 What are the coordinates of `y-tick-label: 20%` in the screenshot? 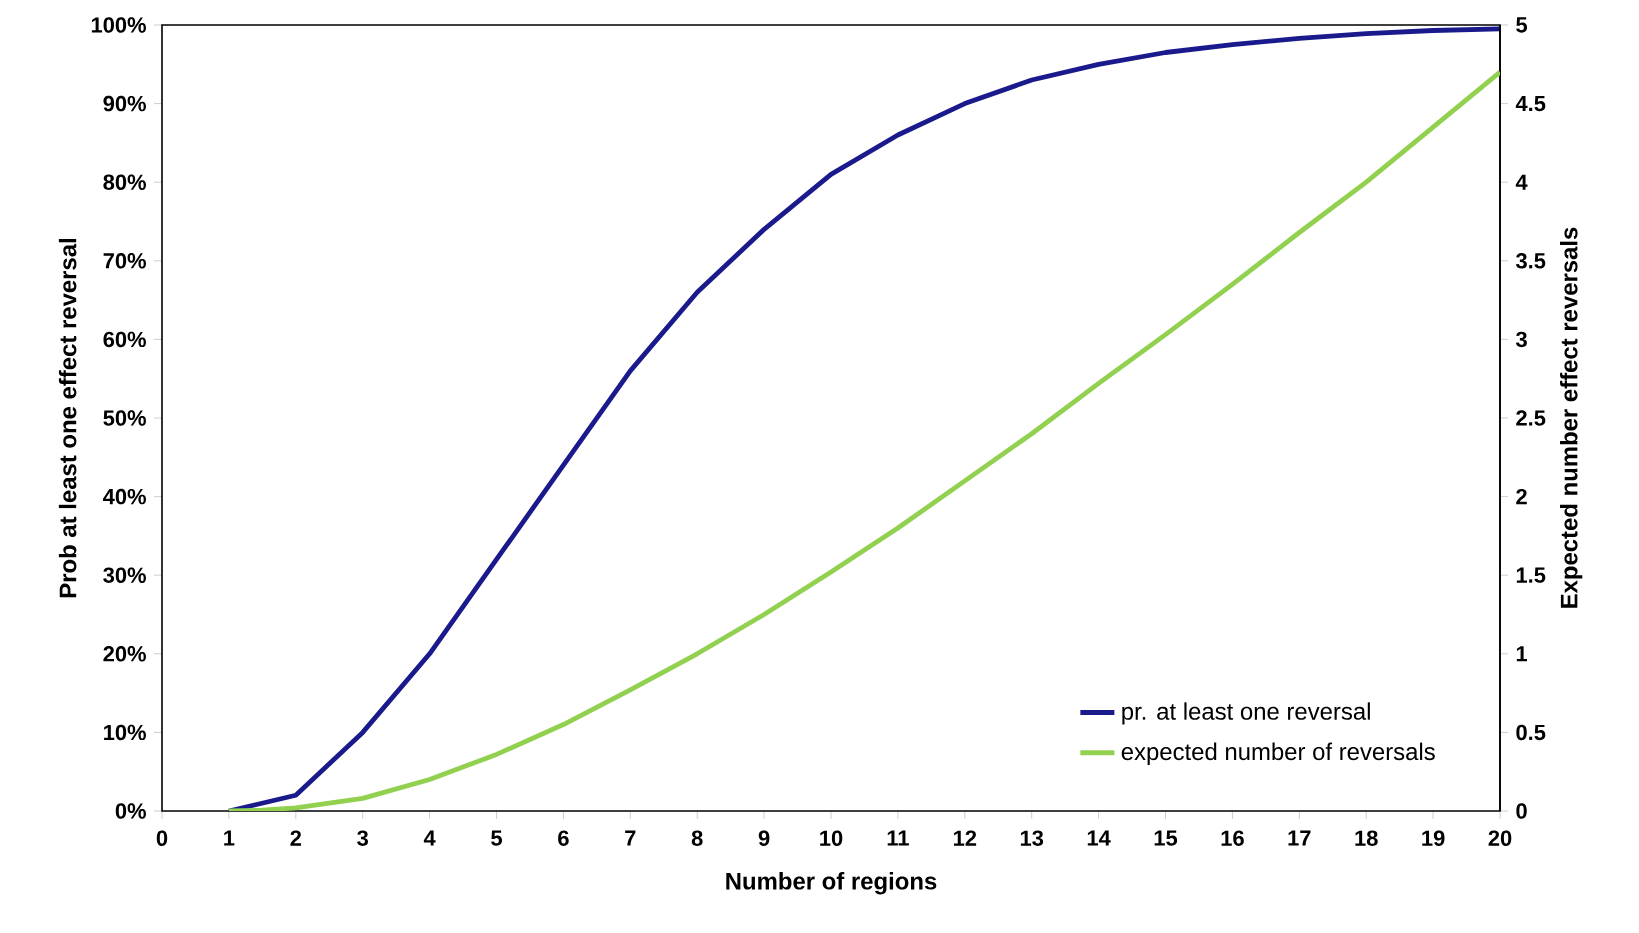 It's located at (124, 654).